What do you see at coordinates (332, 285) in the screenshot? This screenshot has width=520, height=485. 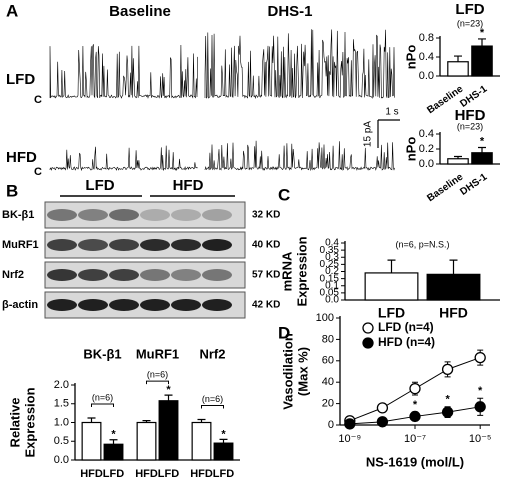 I see `y-tick-label: 0.1` at bounding box center [332, 285].